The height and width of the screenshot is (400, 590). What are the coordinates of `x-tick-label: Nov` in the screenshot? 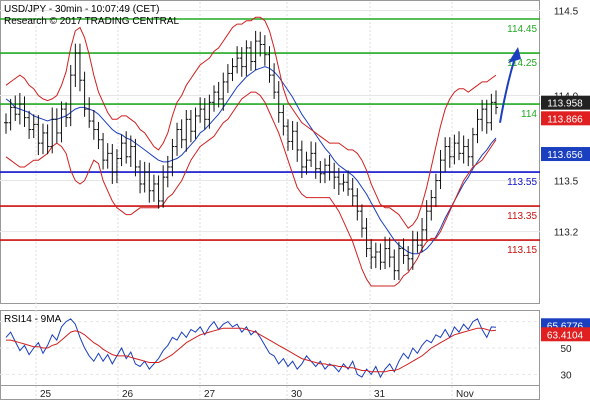 It's located at (465, 394).